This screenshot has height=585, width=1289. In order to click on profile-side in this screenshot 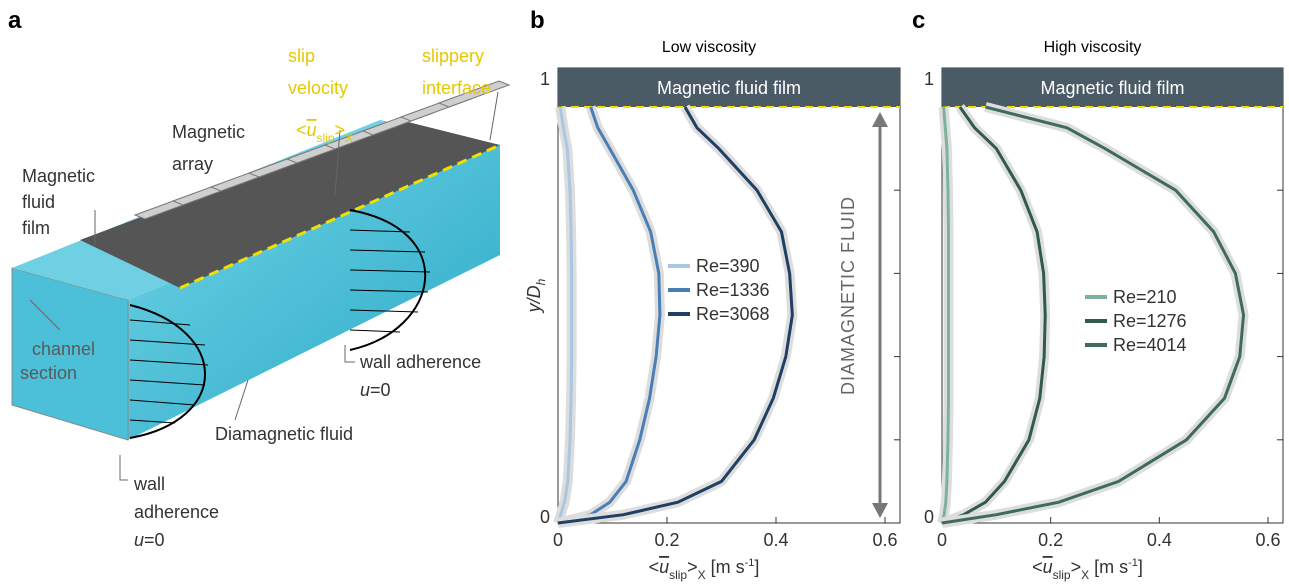, I will do `click(387, 280)`.